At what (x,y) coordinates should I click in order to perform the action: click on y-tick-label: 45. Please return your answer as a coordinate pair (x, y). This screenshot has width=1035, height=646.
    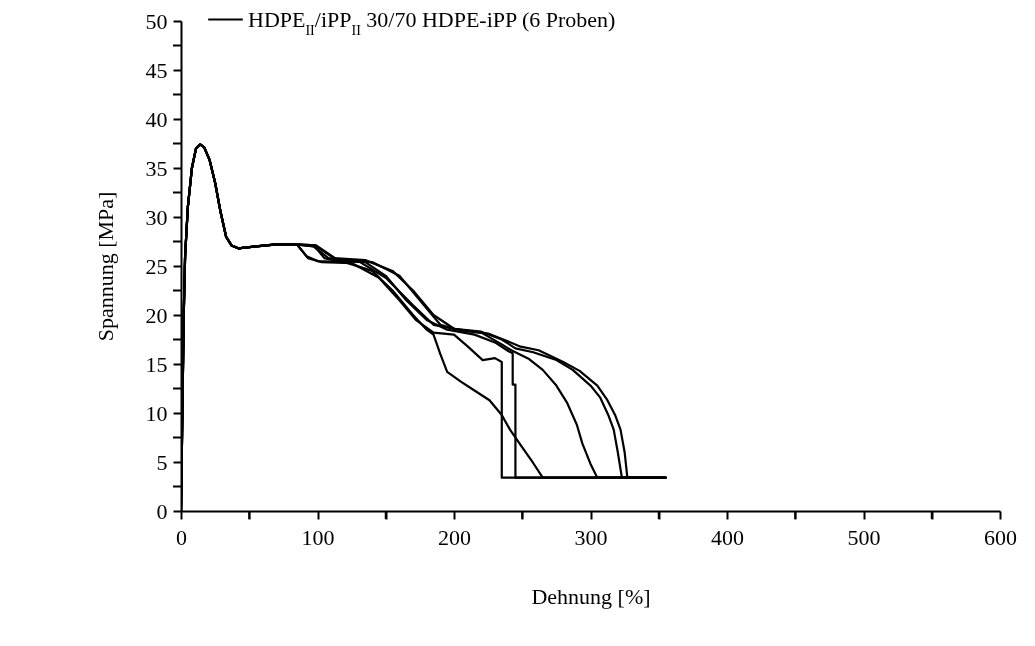
    Looking at the image, I should click on (156, 70).